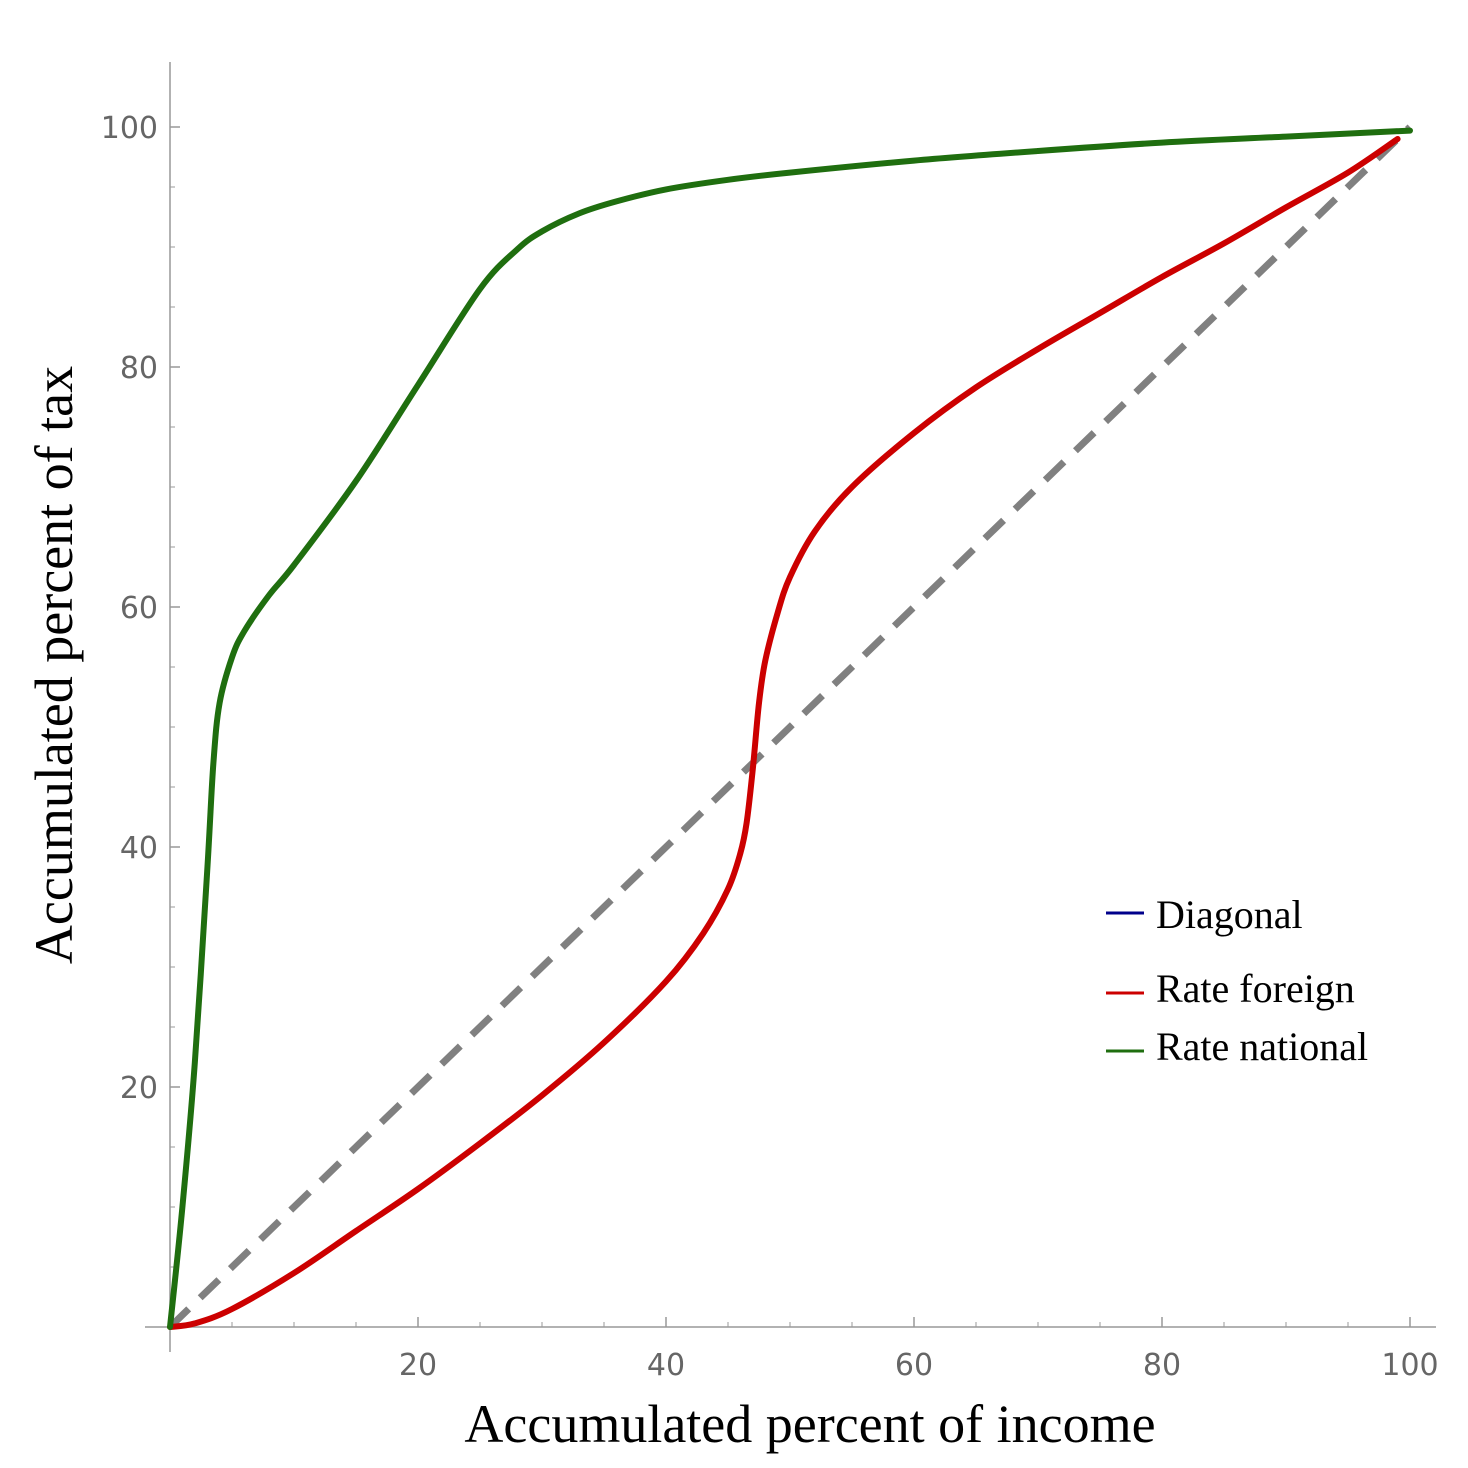  I want to click on legend-label-rate-foreign: Rate foreign, so click(1255, 988).